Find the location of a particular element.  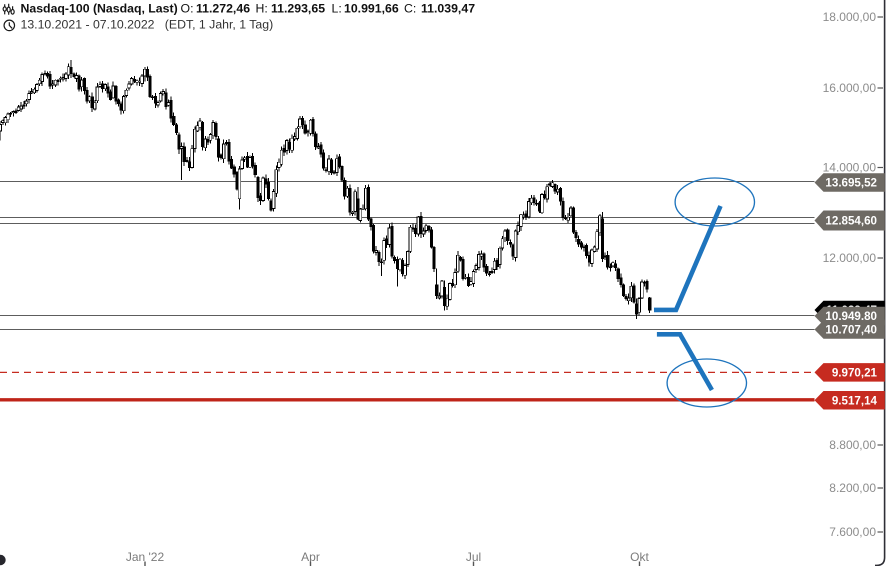

svg-text: Apr is located at coordinates (310, 557).